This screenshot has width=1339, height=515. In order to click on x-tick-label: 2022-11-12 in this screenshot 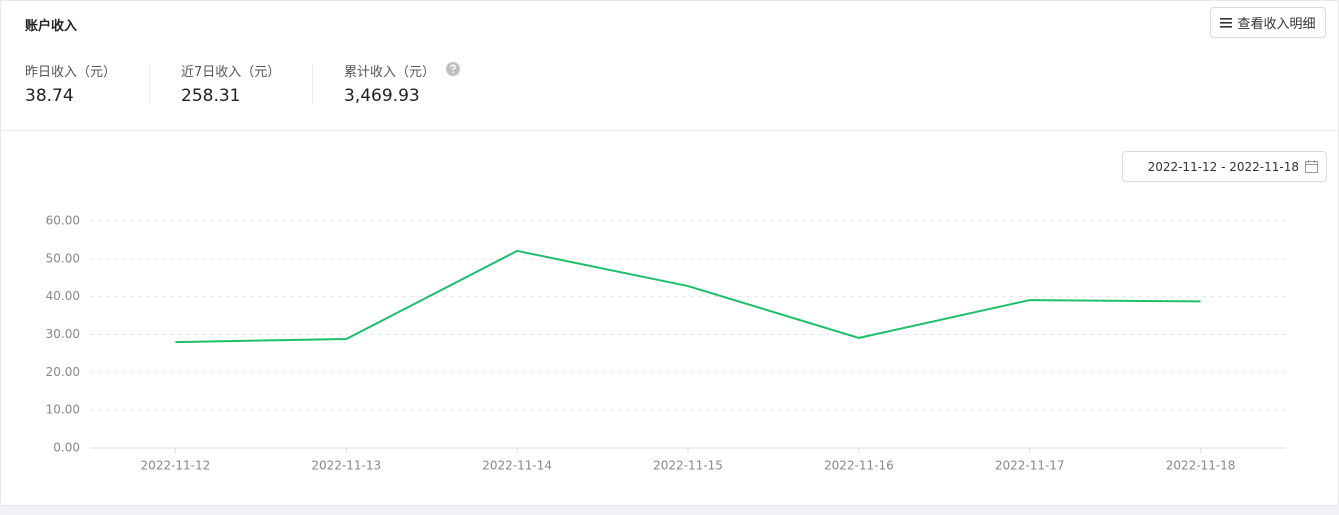, I will do `click(176, 466)`.